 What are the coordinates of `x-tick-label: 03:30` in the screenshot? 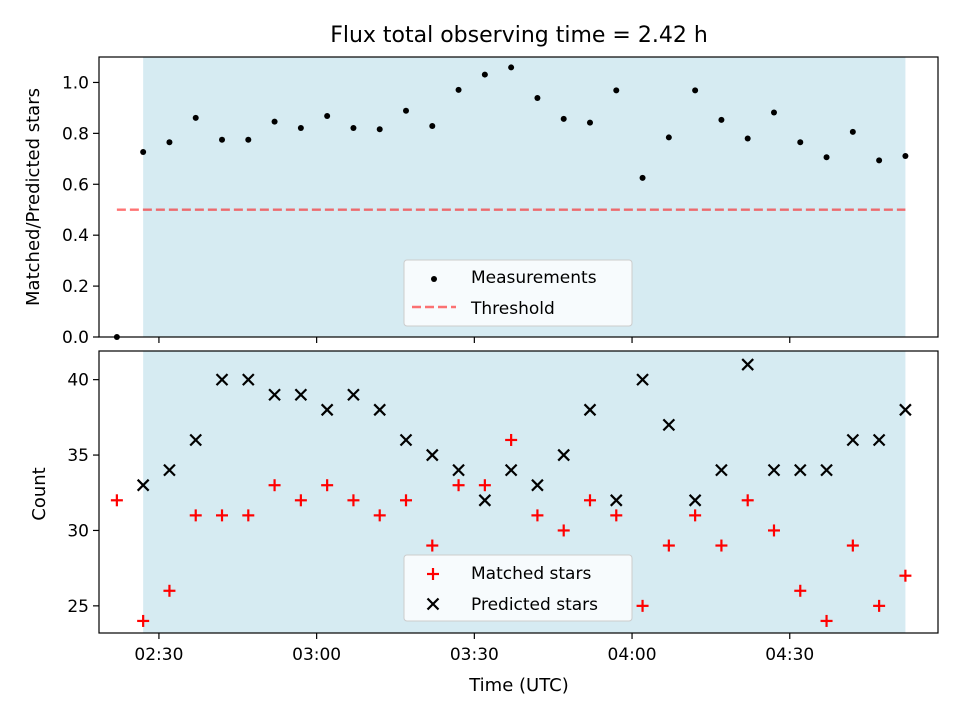 It's located at (474, 655).